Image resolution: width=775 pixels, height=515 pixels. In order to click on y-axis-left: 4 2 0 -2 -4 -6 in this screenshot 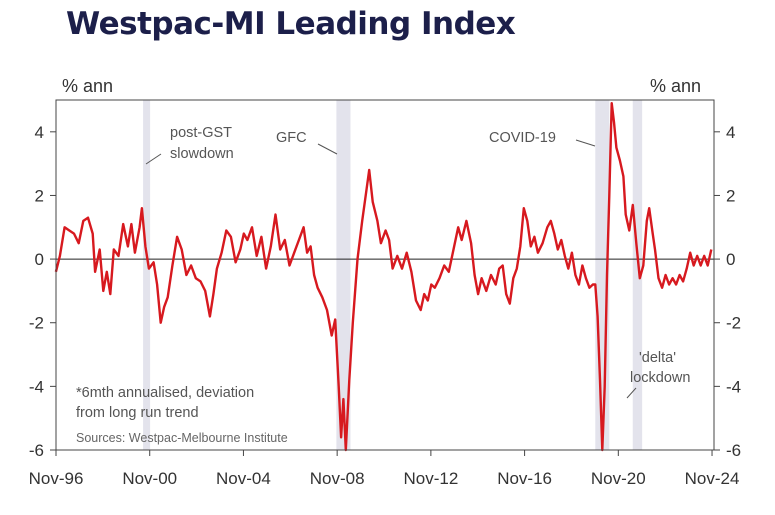, I will do `click(42, 291)`.